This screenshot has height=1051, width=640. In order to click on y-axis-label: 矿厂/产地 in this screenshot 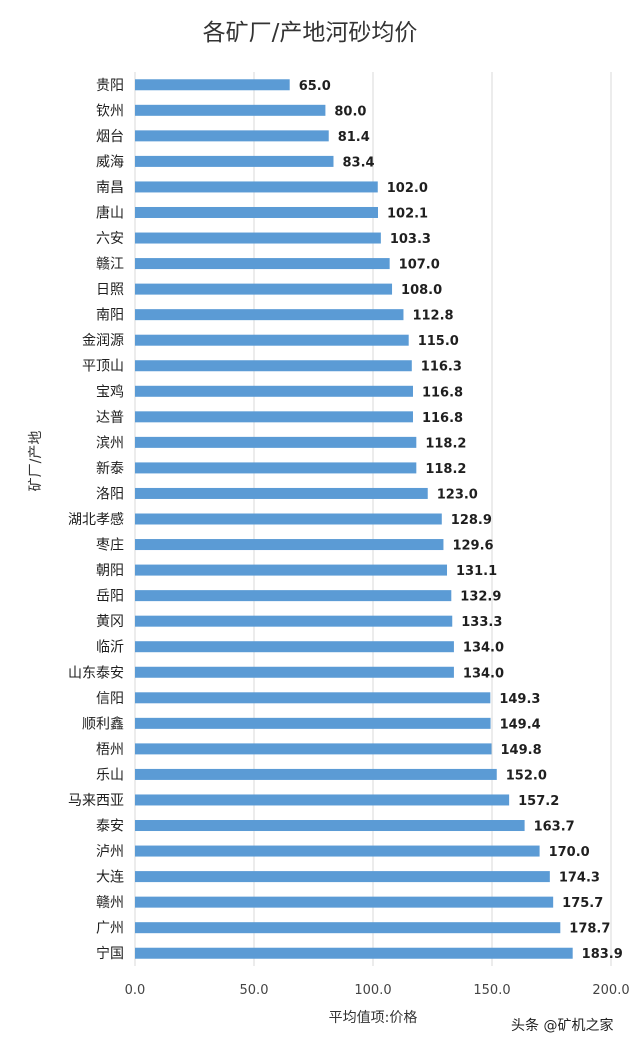, I will do `click(36, 461)`.